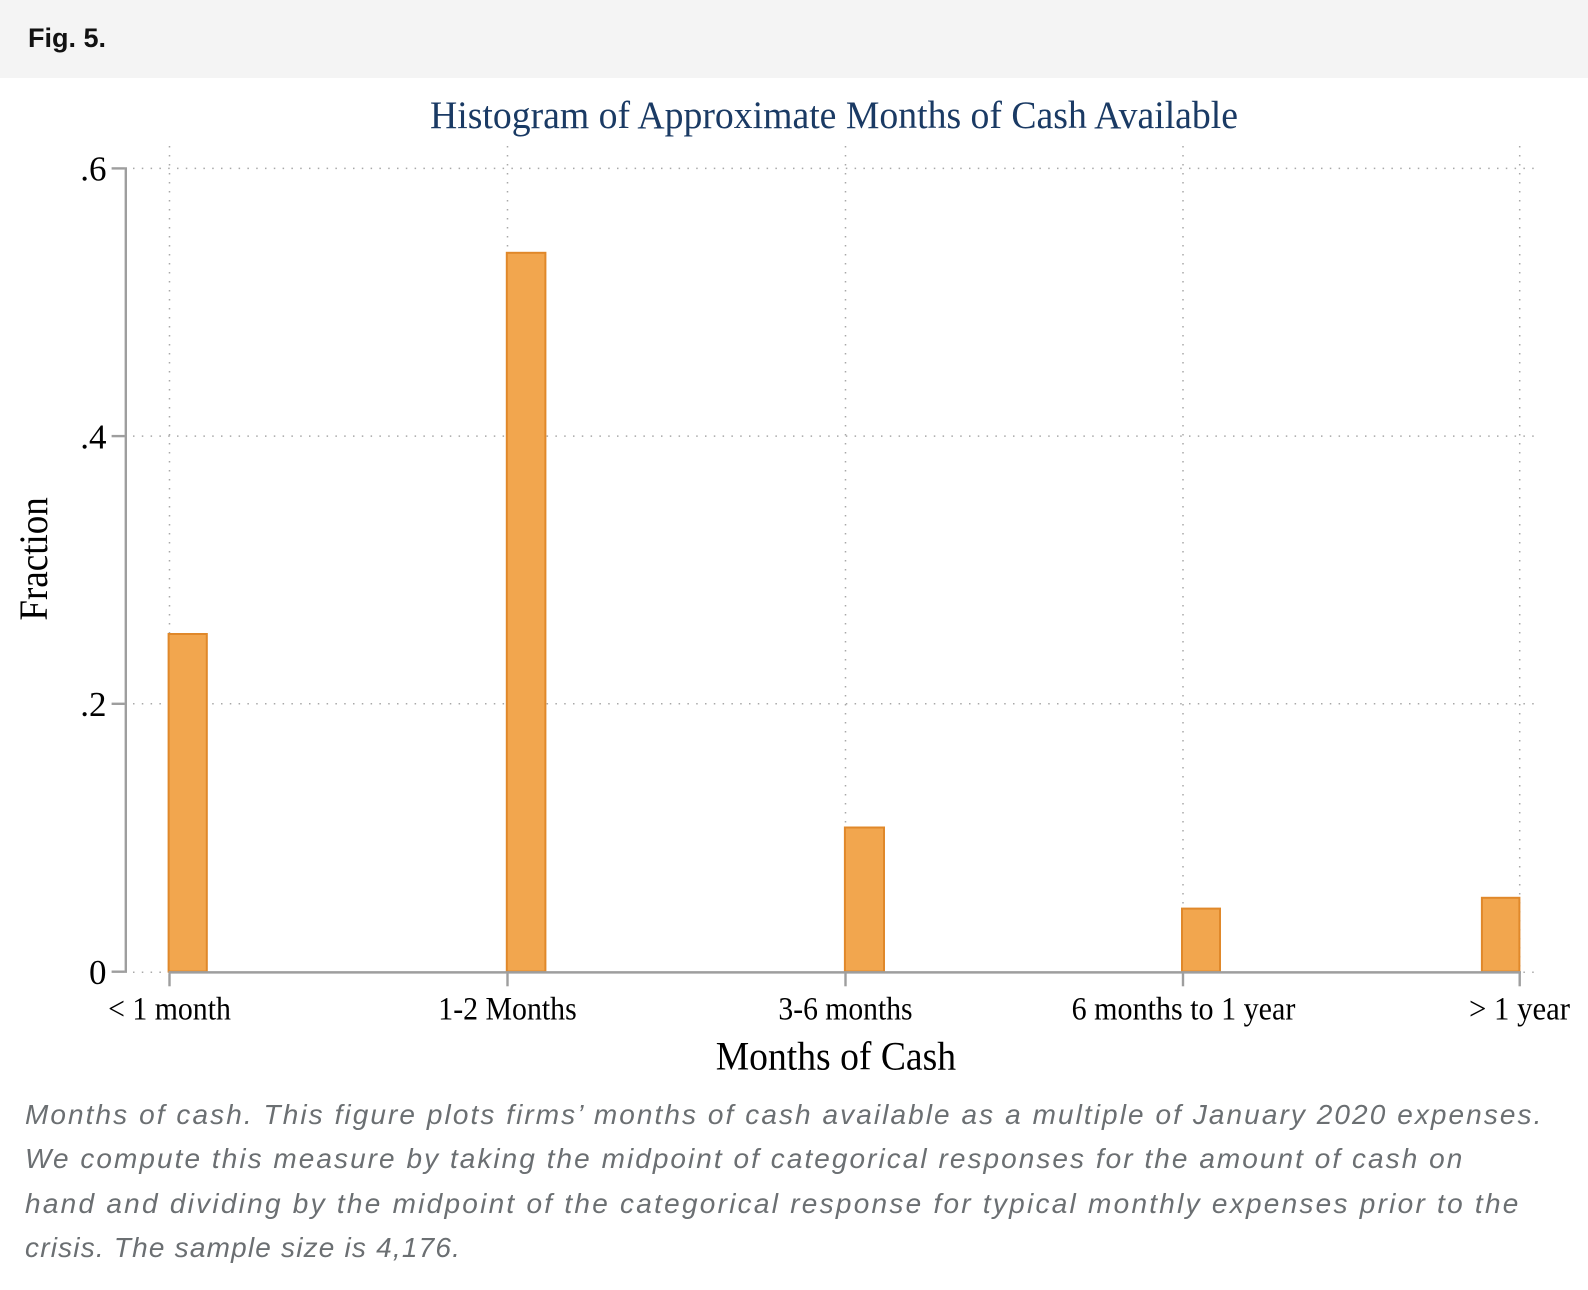  Describe the element at coordinates (93, 704) in the screenshot. I see `svg-text: .2` at that location.